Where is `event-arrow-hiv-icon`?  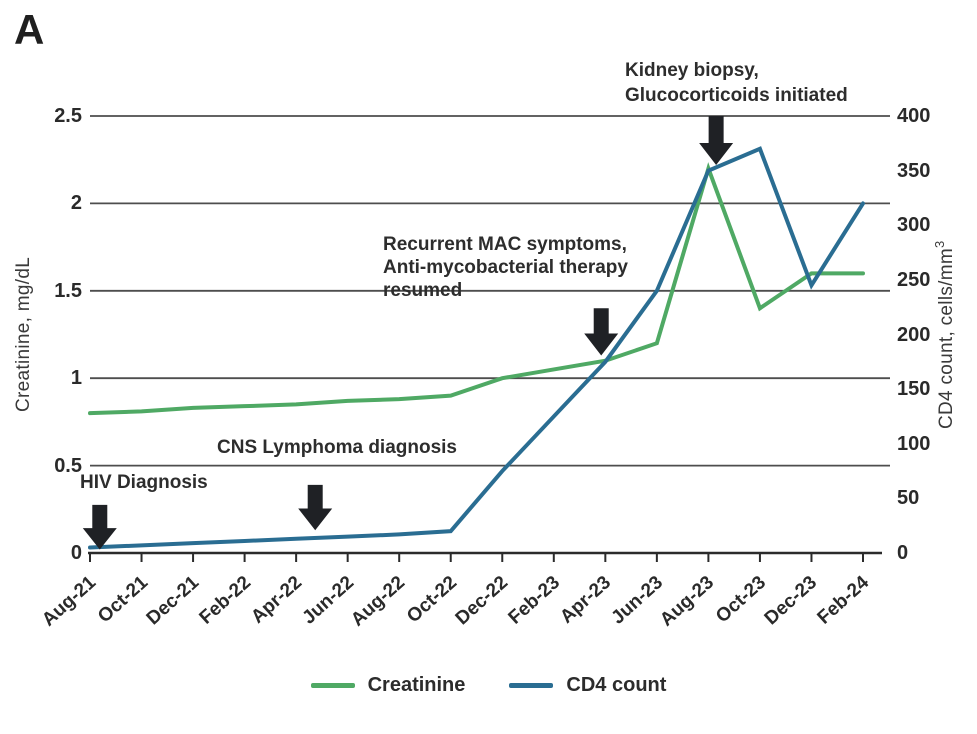 event-arrow-hiv-icon is located at coordinates (99, 527).